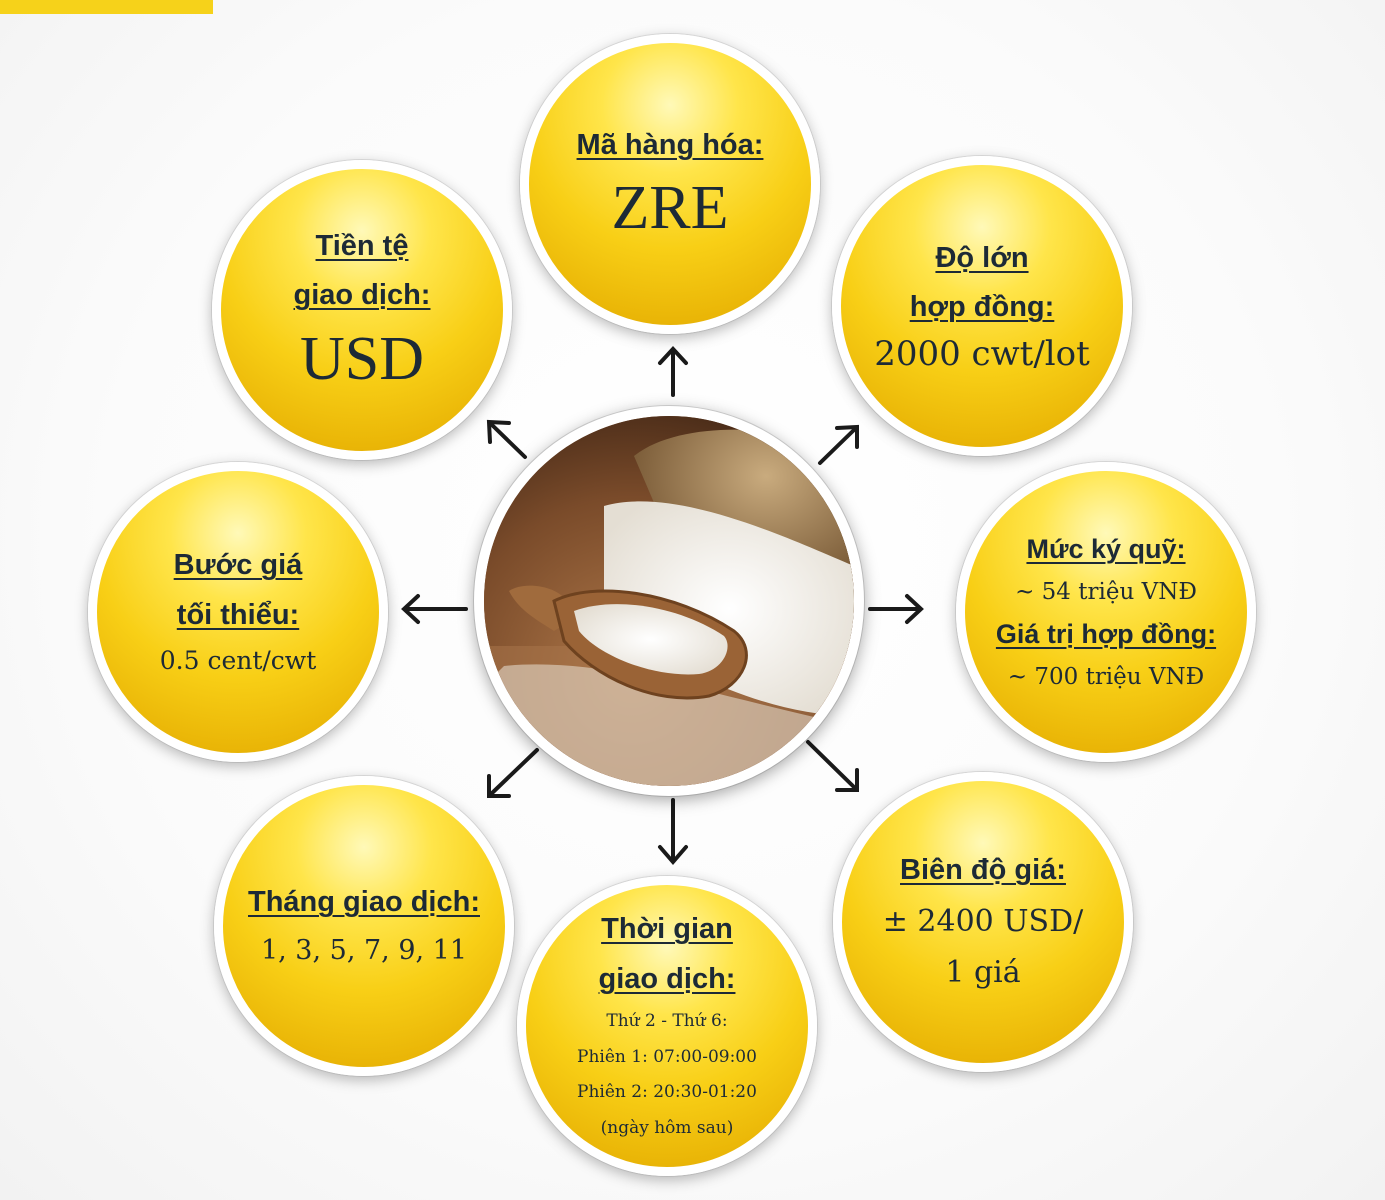 The width and height of the screenshot is (1385, 1200). I want to click on currency-heading-1: Tiền tệ, so click(362, 245).